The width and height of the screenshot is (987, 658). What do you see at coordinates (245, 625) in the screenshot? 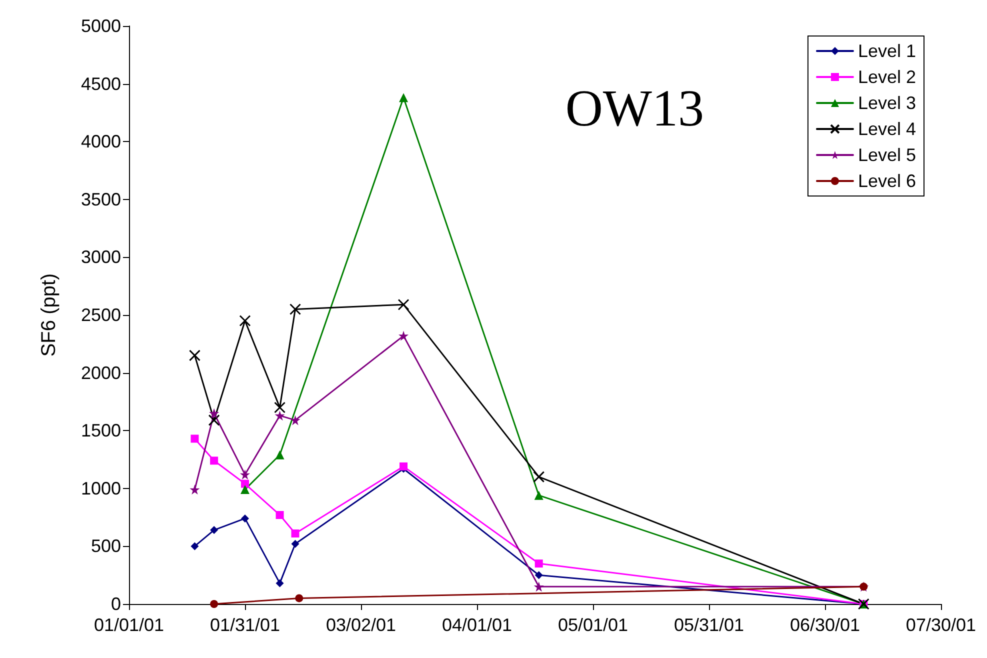
I see `x-tick-label: 01/31/01` at bounding box center [245, 625].